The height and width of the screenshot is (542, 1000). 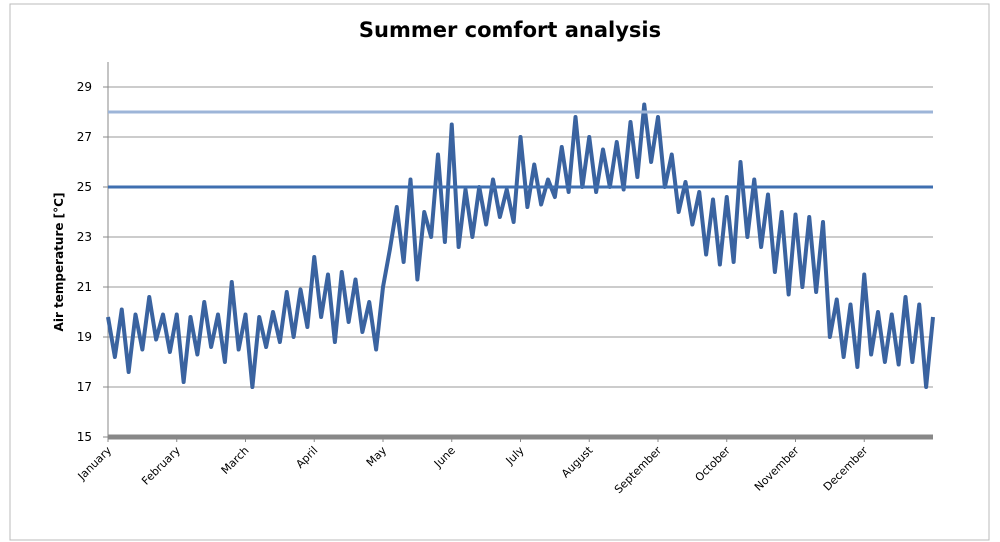 I want to click on y-tick-label: 21, so click(x=84, y=287).